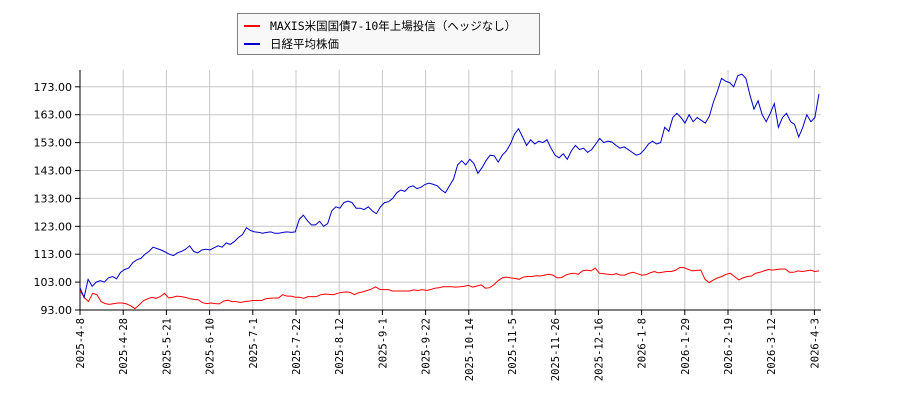 The image size is (900, 400). Describe the element at coordinates (556, 349) in the screenshot. I see `x-tick-label: 2025-11-26` at that location.